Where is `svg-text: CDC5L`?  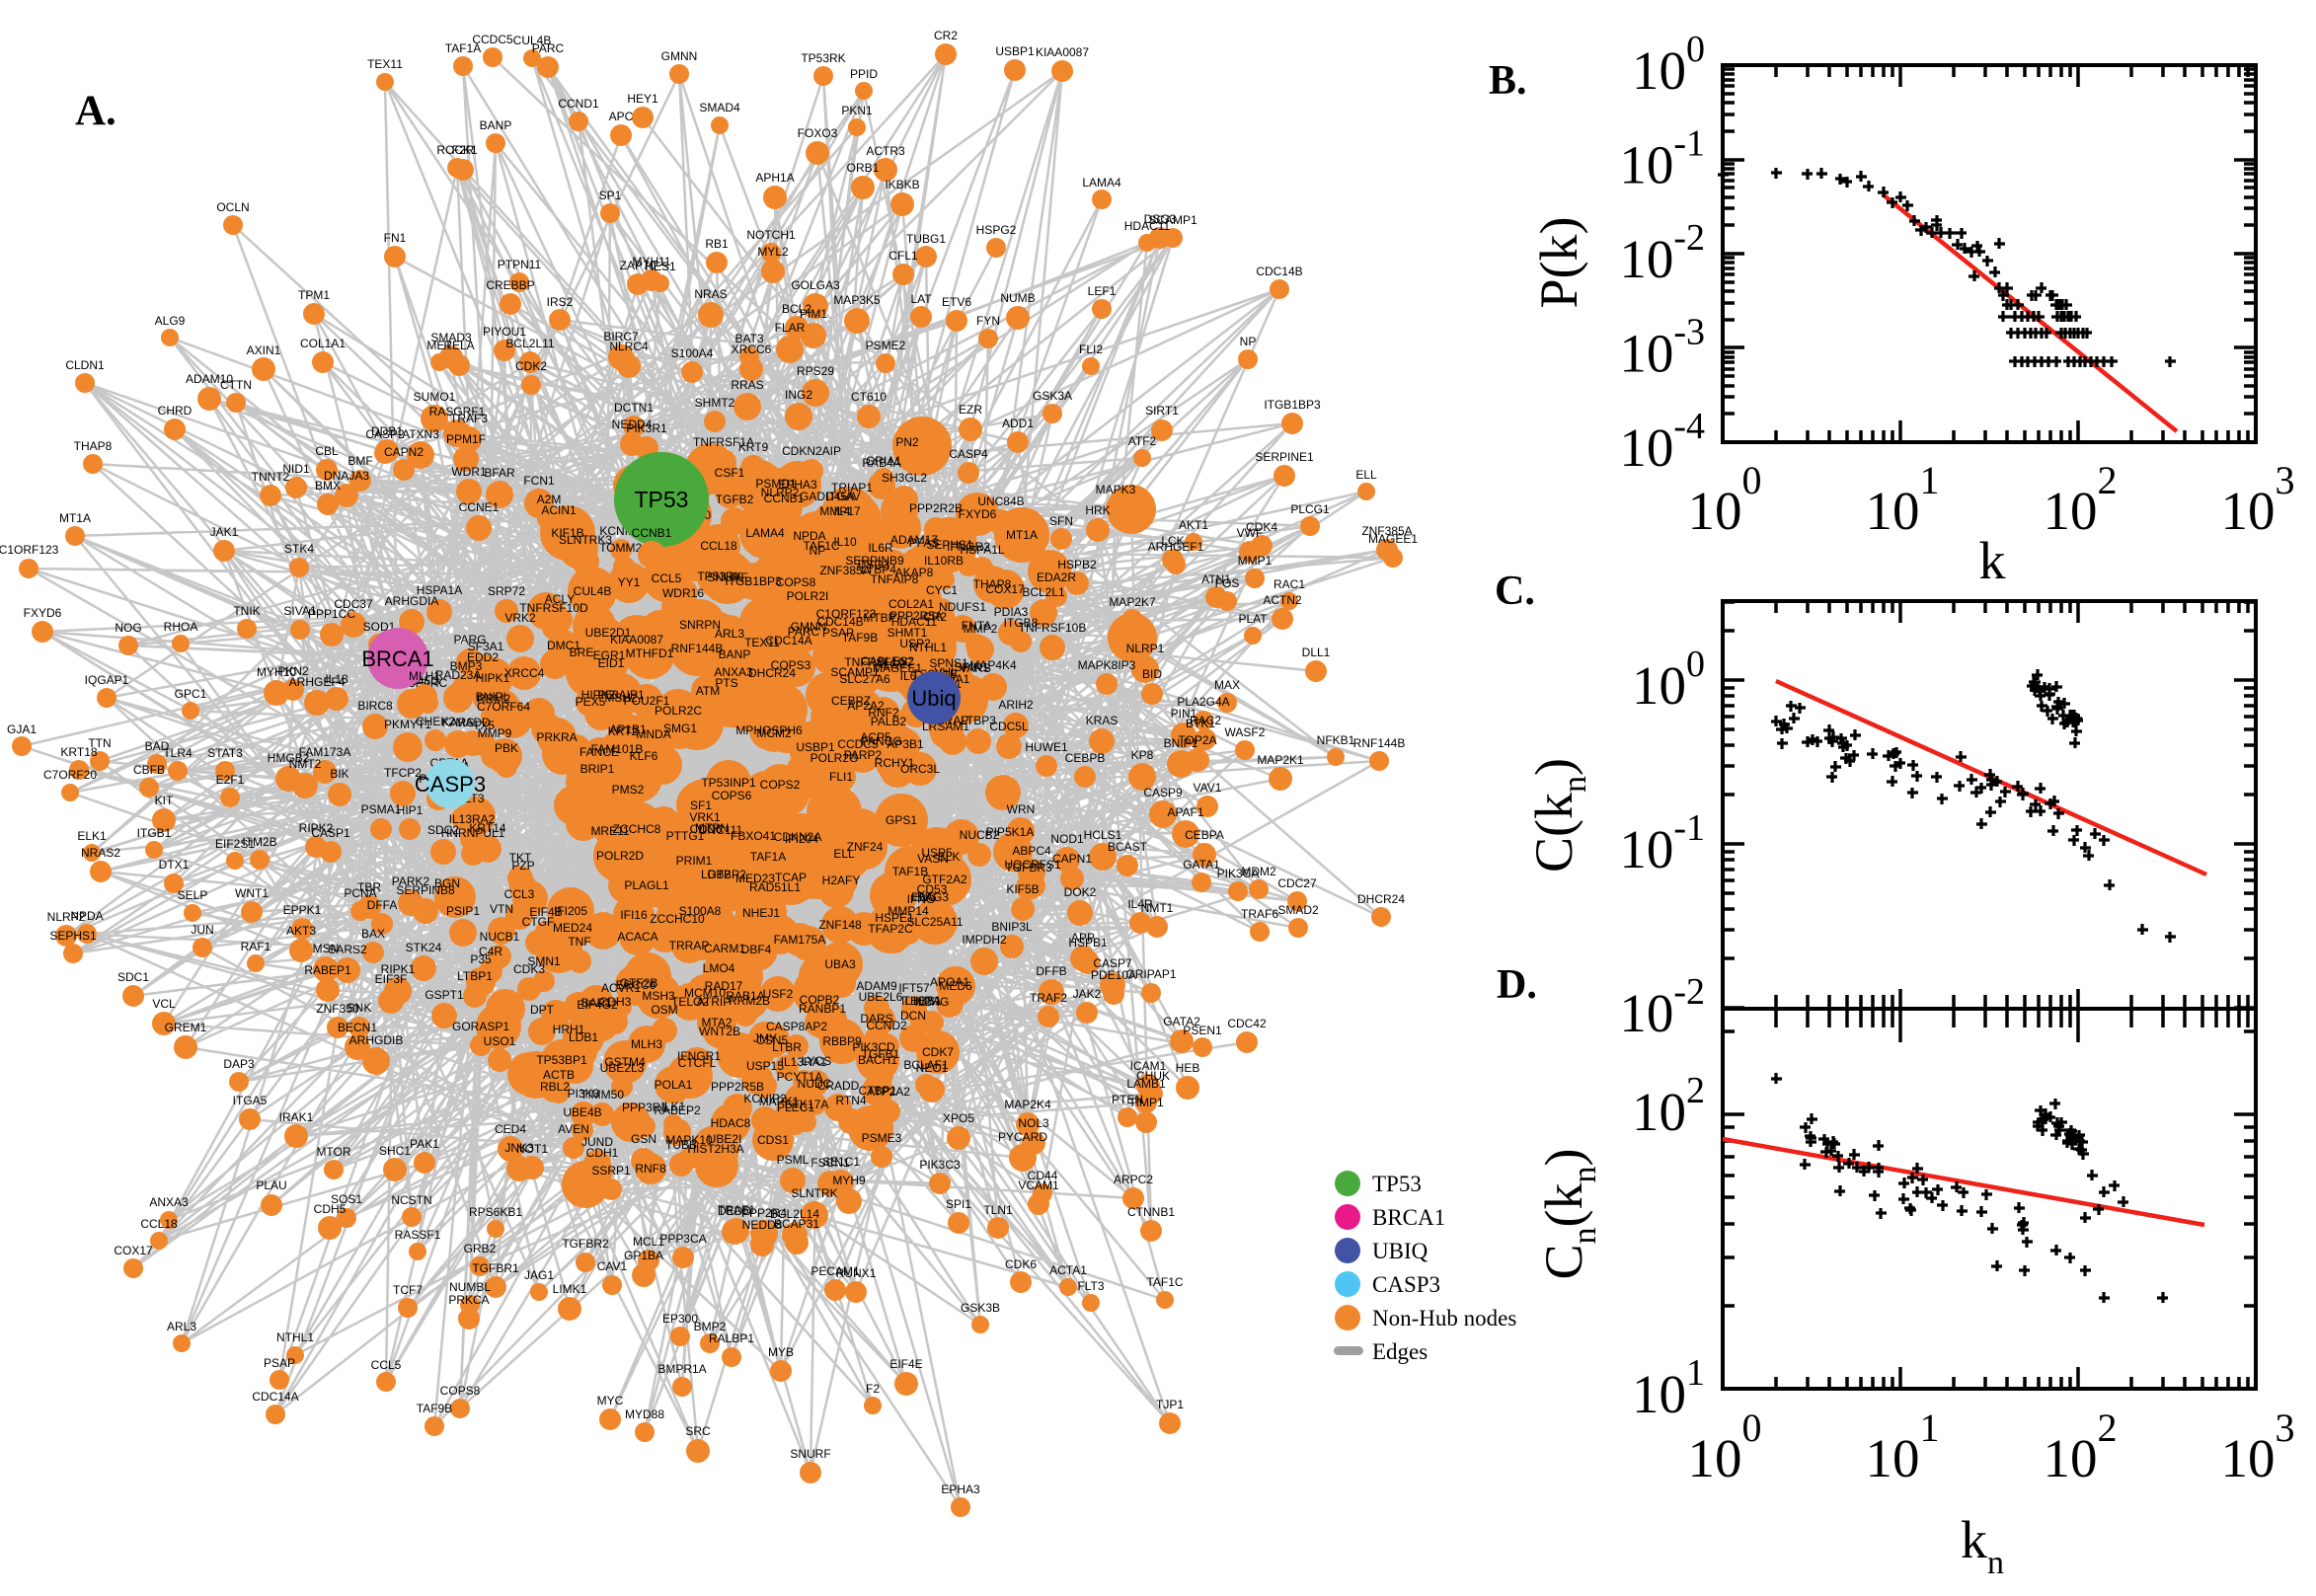 svg-text: CDC5L is located at coordinates (1009, 726).